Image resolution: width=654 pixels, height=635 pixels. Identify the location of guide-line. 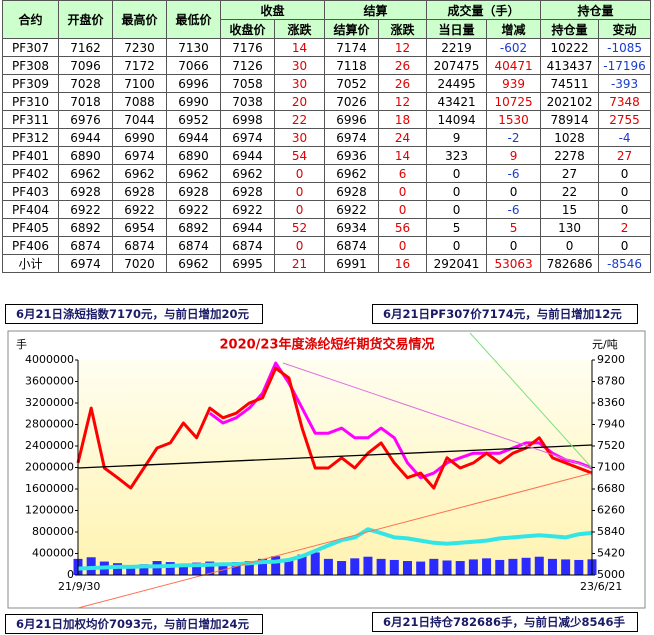
(531, 400).